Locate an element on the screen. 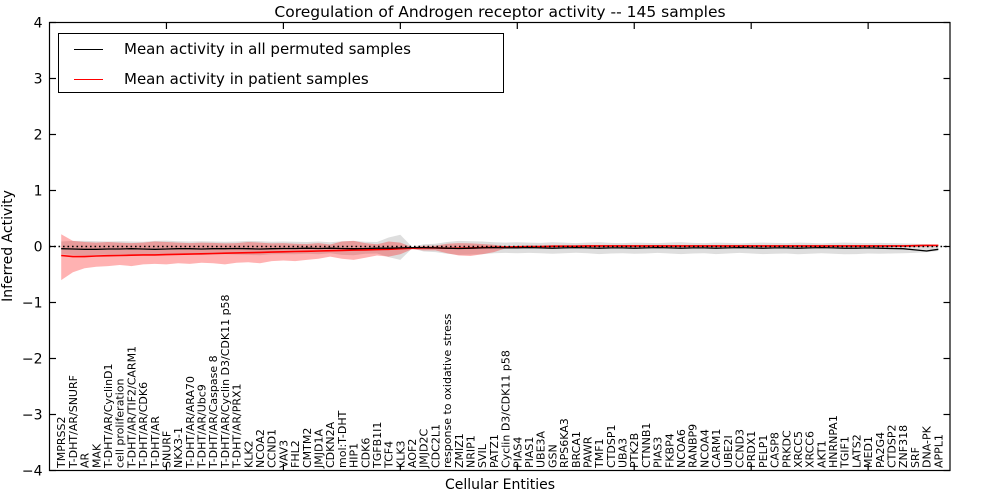 The image size is (1000, 500). x-category-label: AR is located at coordinates (85, 460).